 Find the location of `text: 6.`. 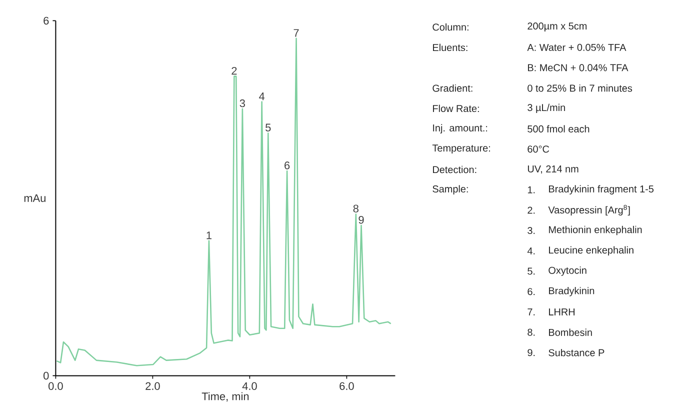

text: 6. is located at coordinates (531, 292).